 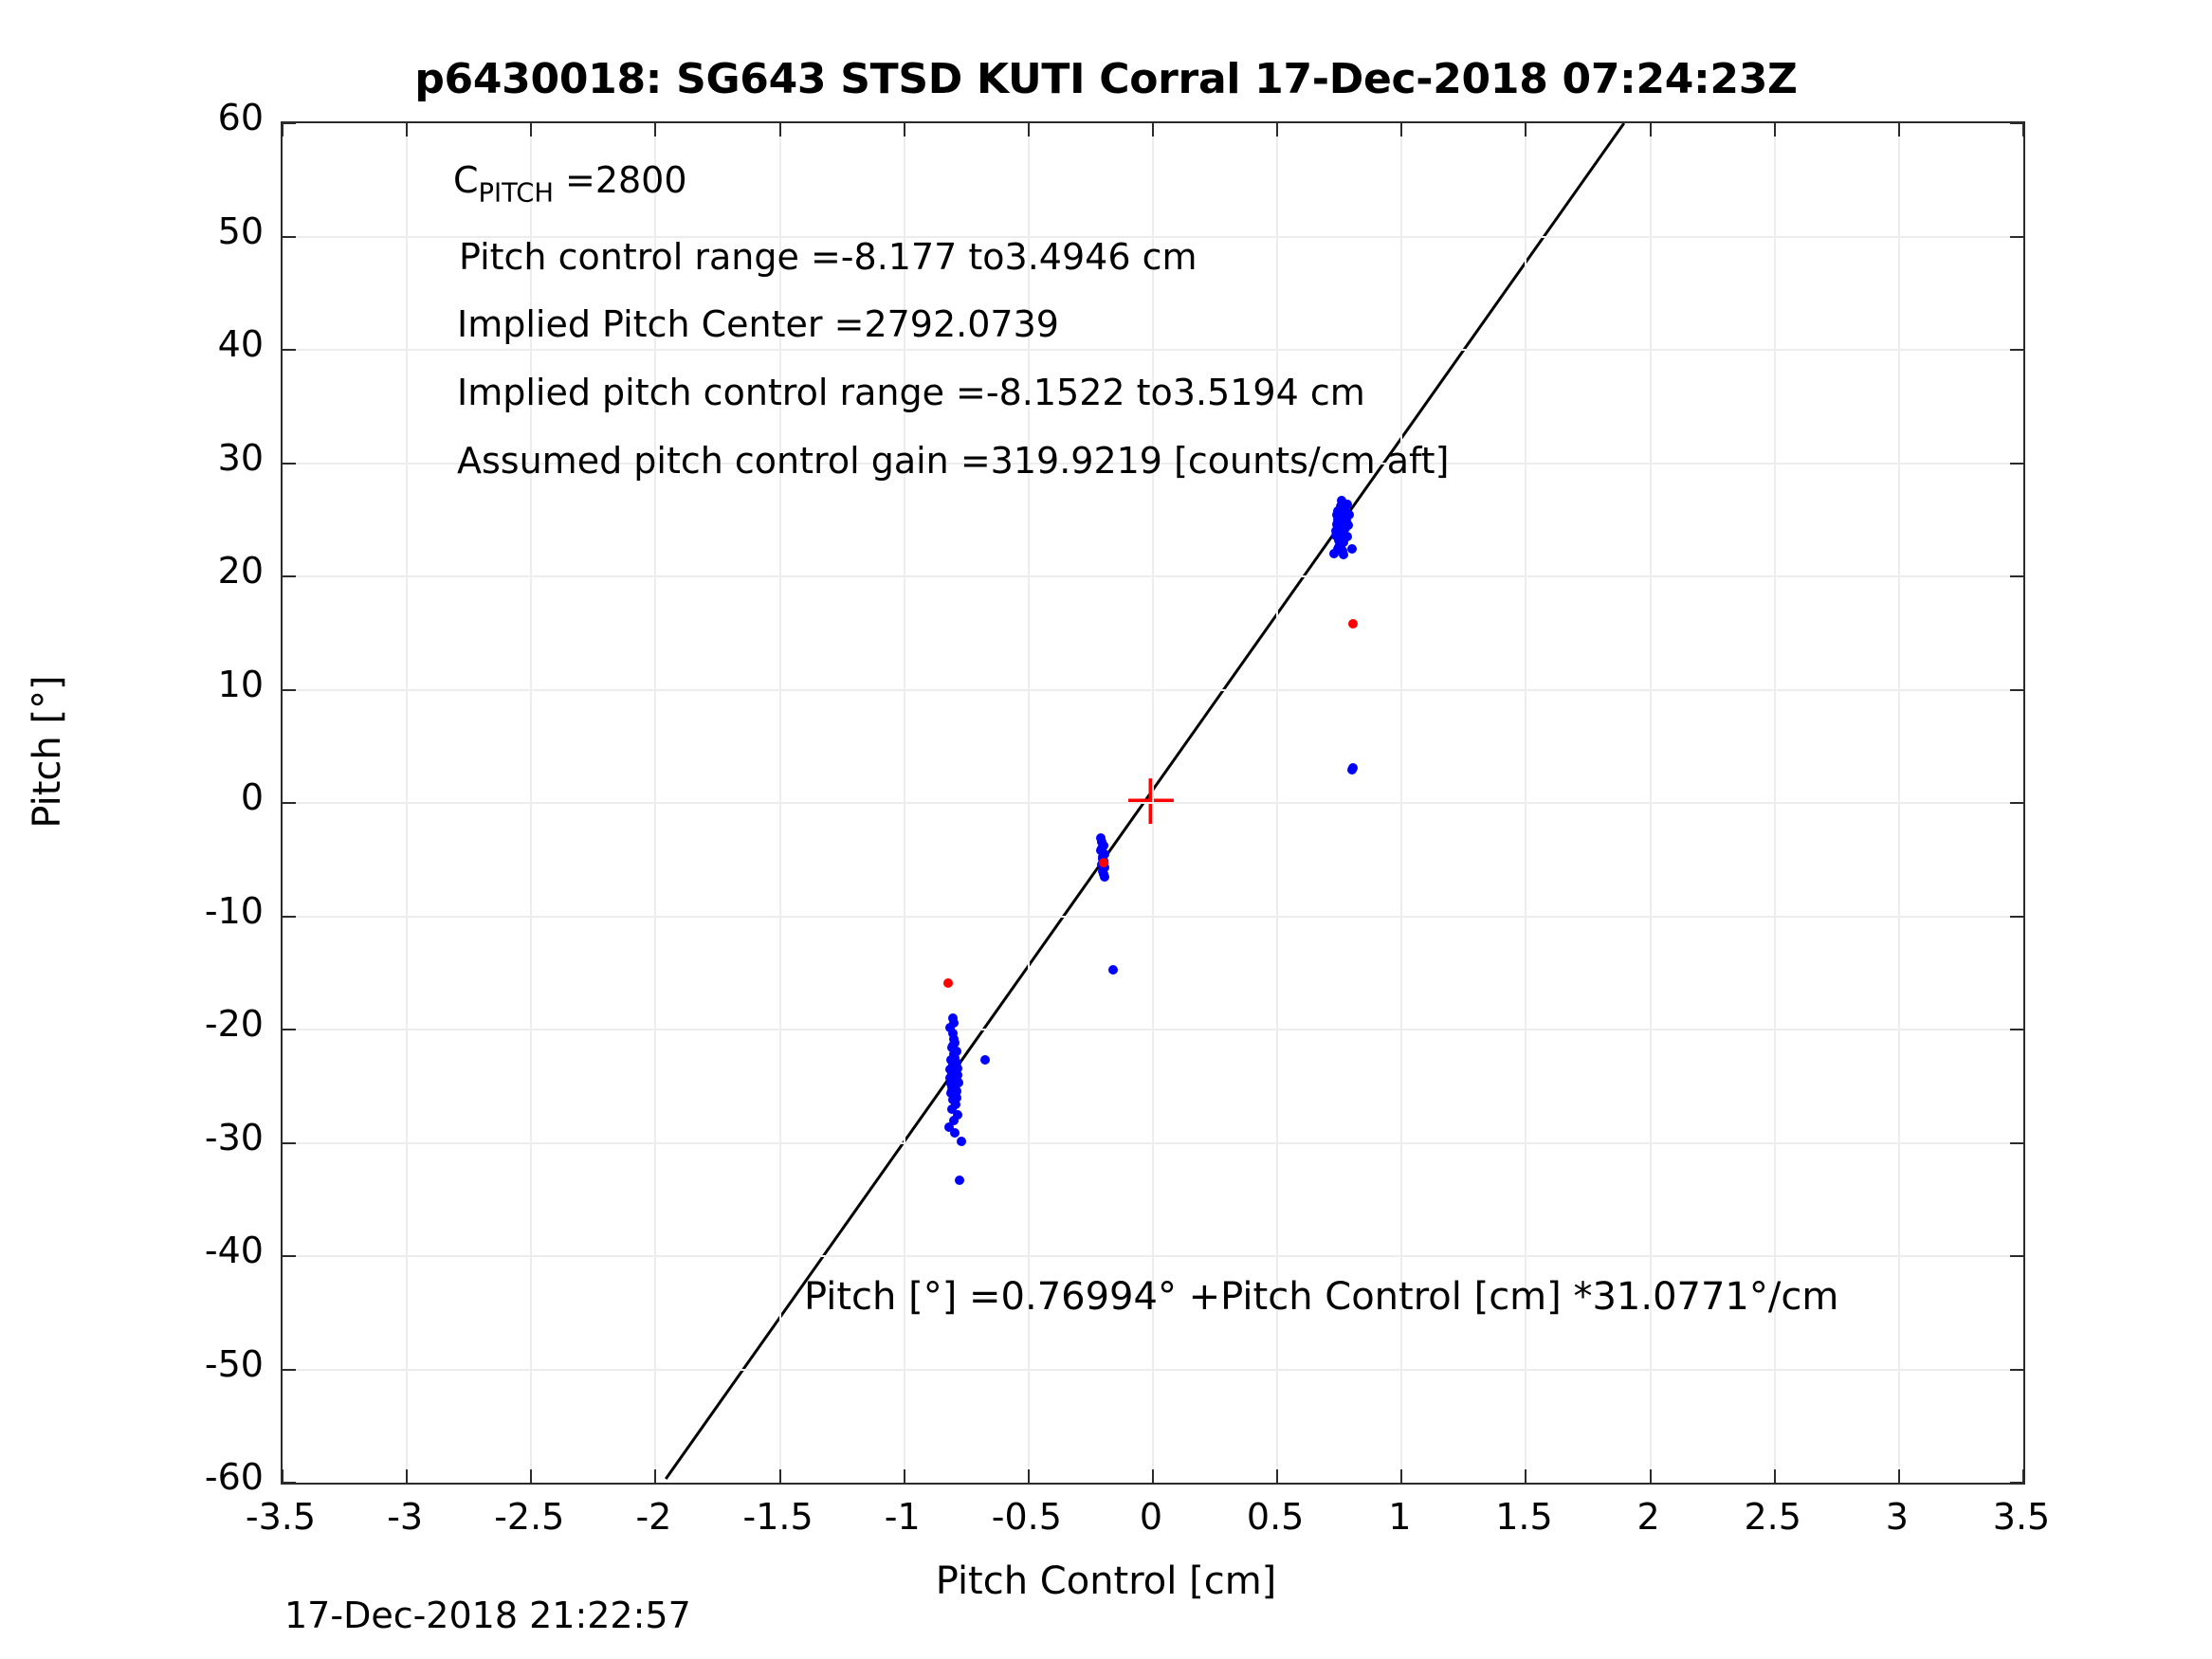 I want to click on y-tick-label: 60, so click(x=240, y=117).